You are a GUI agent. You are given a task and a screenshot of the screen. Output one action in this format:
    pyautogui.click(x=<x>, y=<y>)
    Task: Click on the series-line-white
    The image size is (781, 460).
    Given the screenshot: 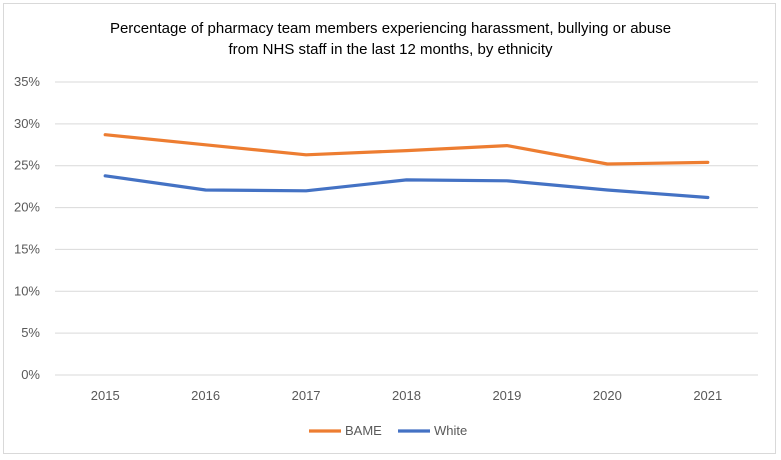 What is the action you would take?
    pyautogui.click(x=406, y=187)
    